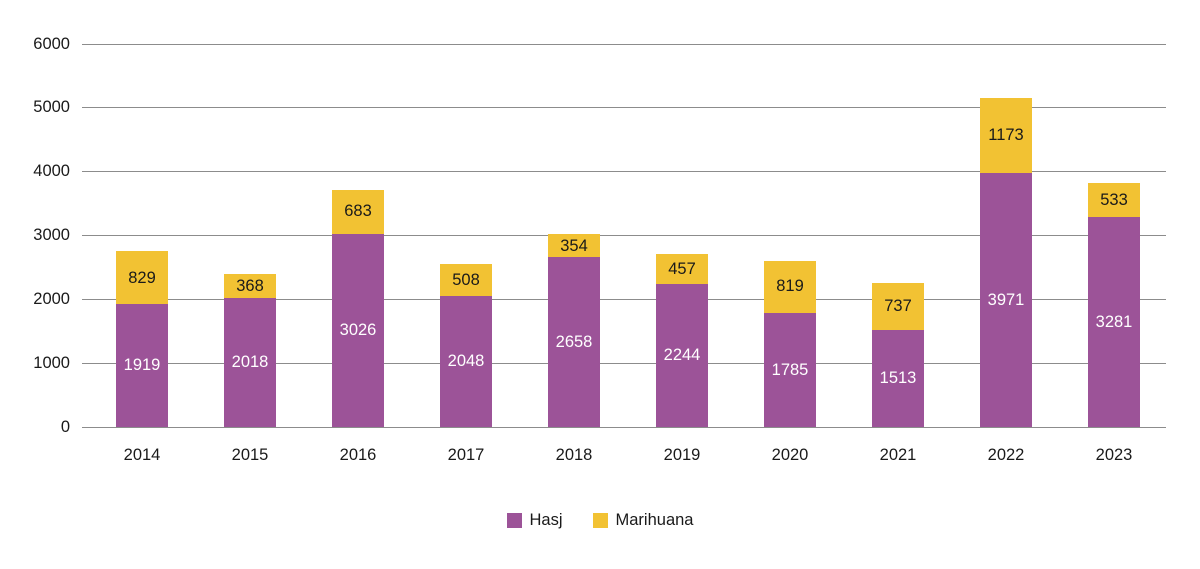  What do you see at coordinates (1114, 455) in the screenshot?
I see `x-axis-tick-label-2023: 2023` at bounding box center [1114, 455].